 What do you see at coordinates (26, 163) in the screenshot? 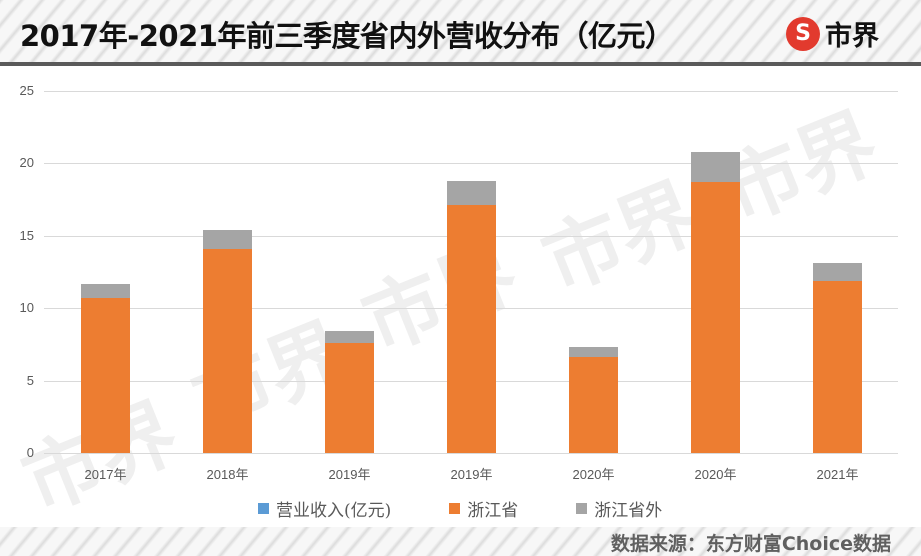
I see `y-tick-label: 20` at bounding box center [26, 163].